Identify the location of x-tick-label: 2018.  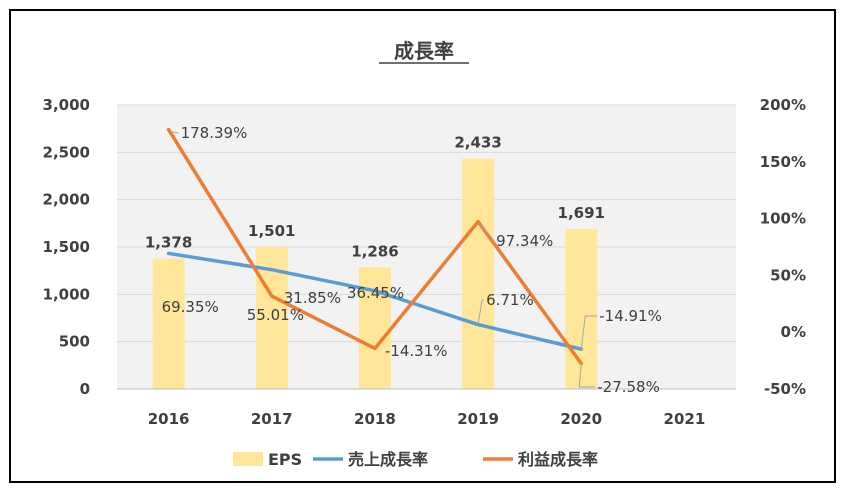
(375, 419).